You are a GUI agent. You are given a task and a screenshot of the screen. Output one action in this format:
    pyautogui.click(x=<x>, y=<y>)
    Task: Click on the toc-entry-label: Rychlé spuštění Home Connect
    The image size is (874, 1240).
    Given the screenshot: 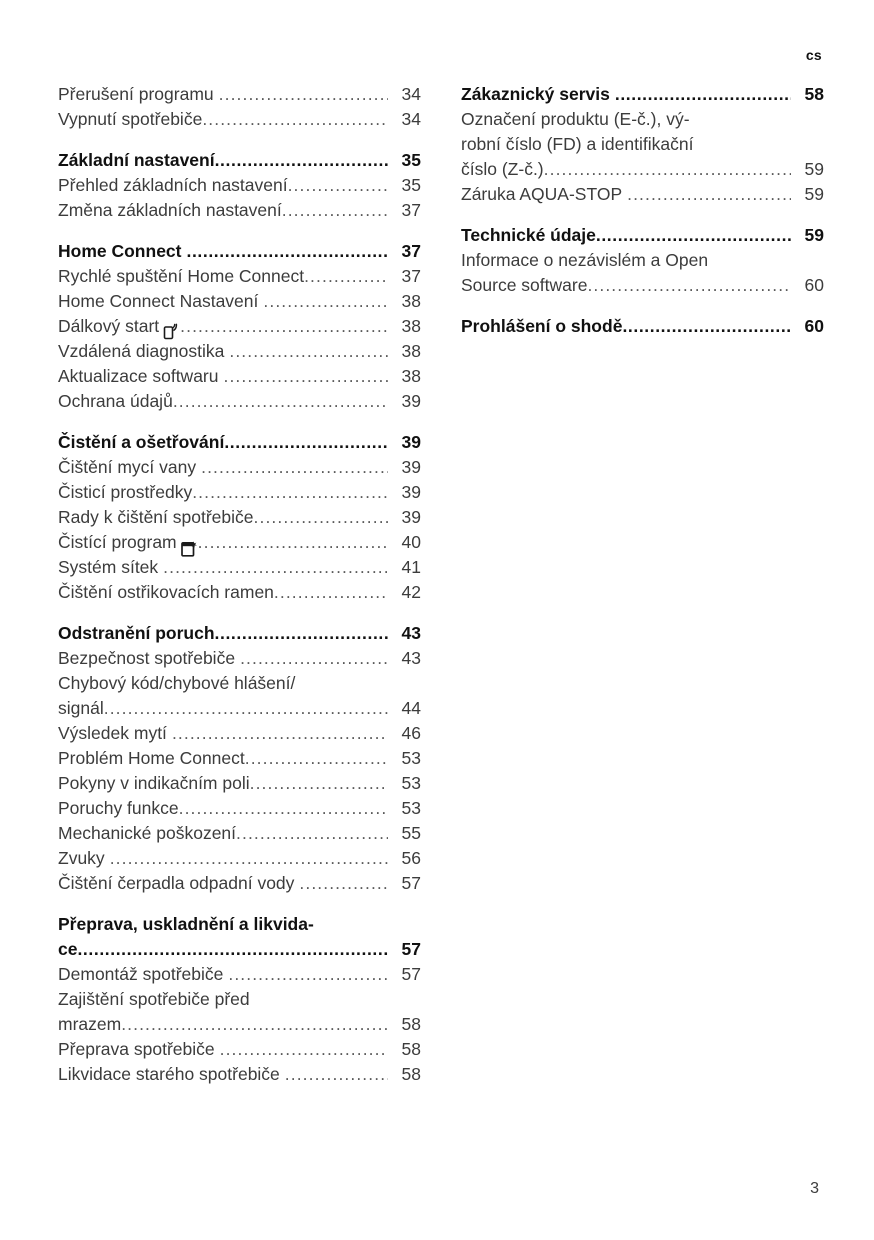 What is the action you would take?
    pyautogui.click(x=181, y=276)
    